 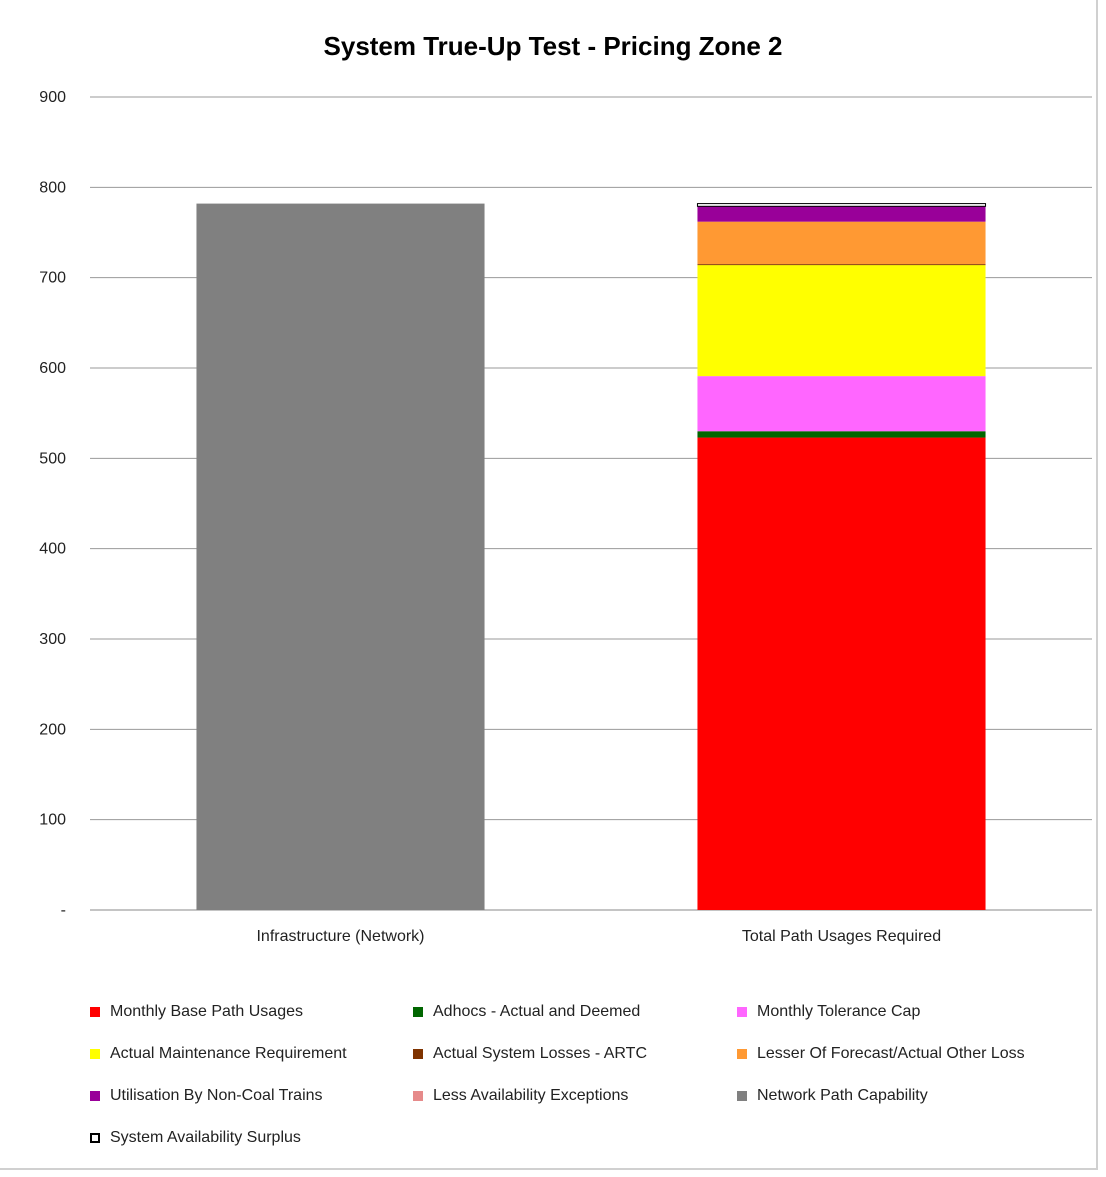 I want to click on y-tick-label: 500, so click(x=52, y=458).